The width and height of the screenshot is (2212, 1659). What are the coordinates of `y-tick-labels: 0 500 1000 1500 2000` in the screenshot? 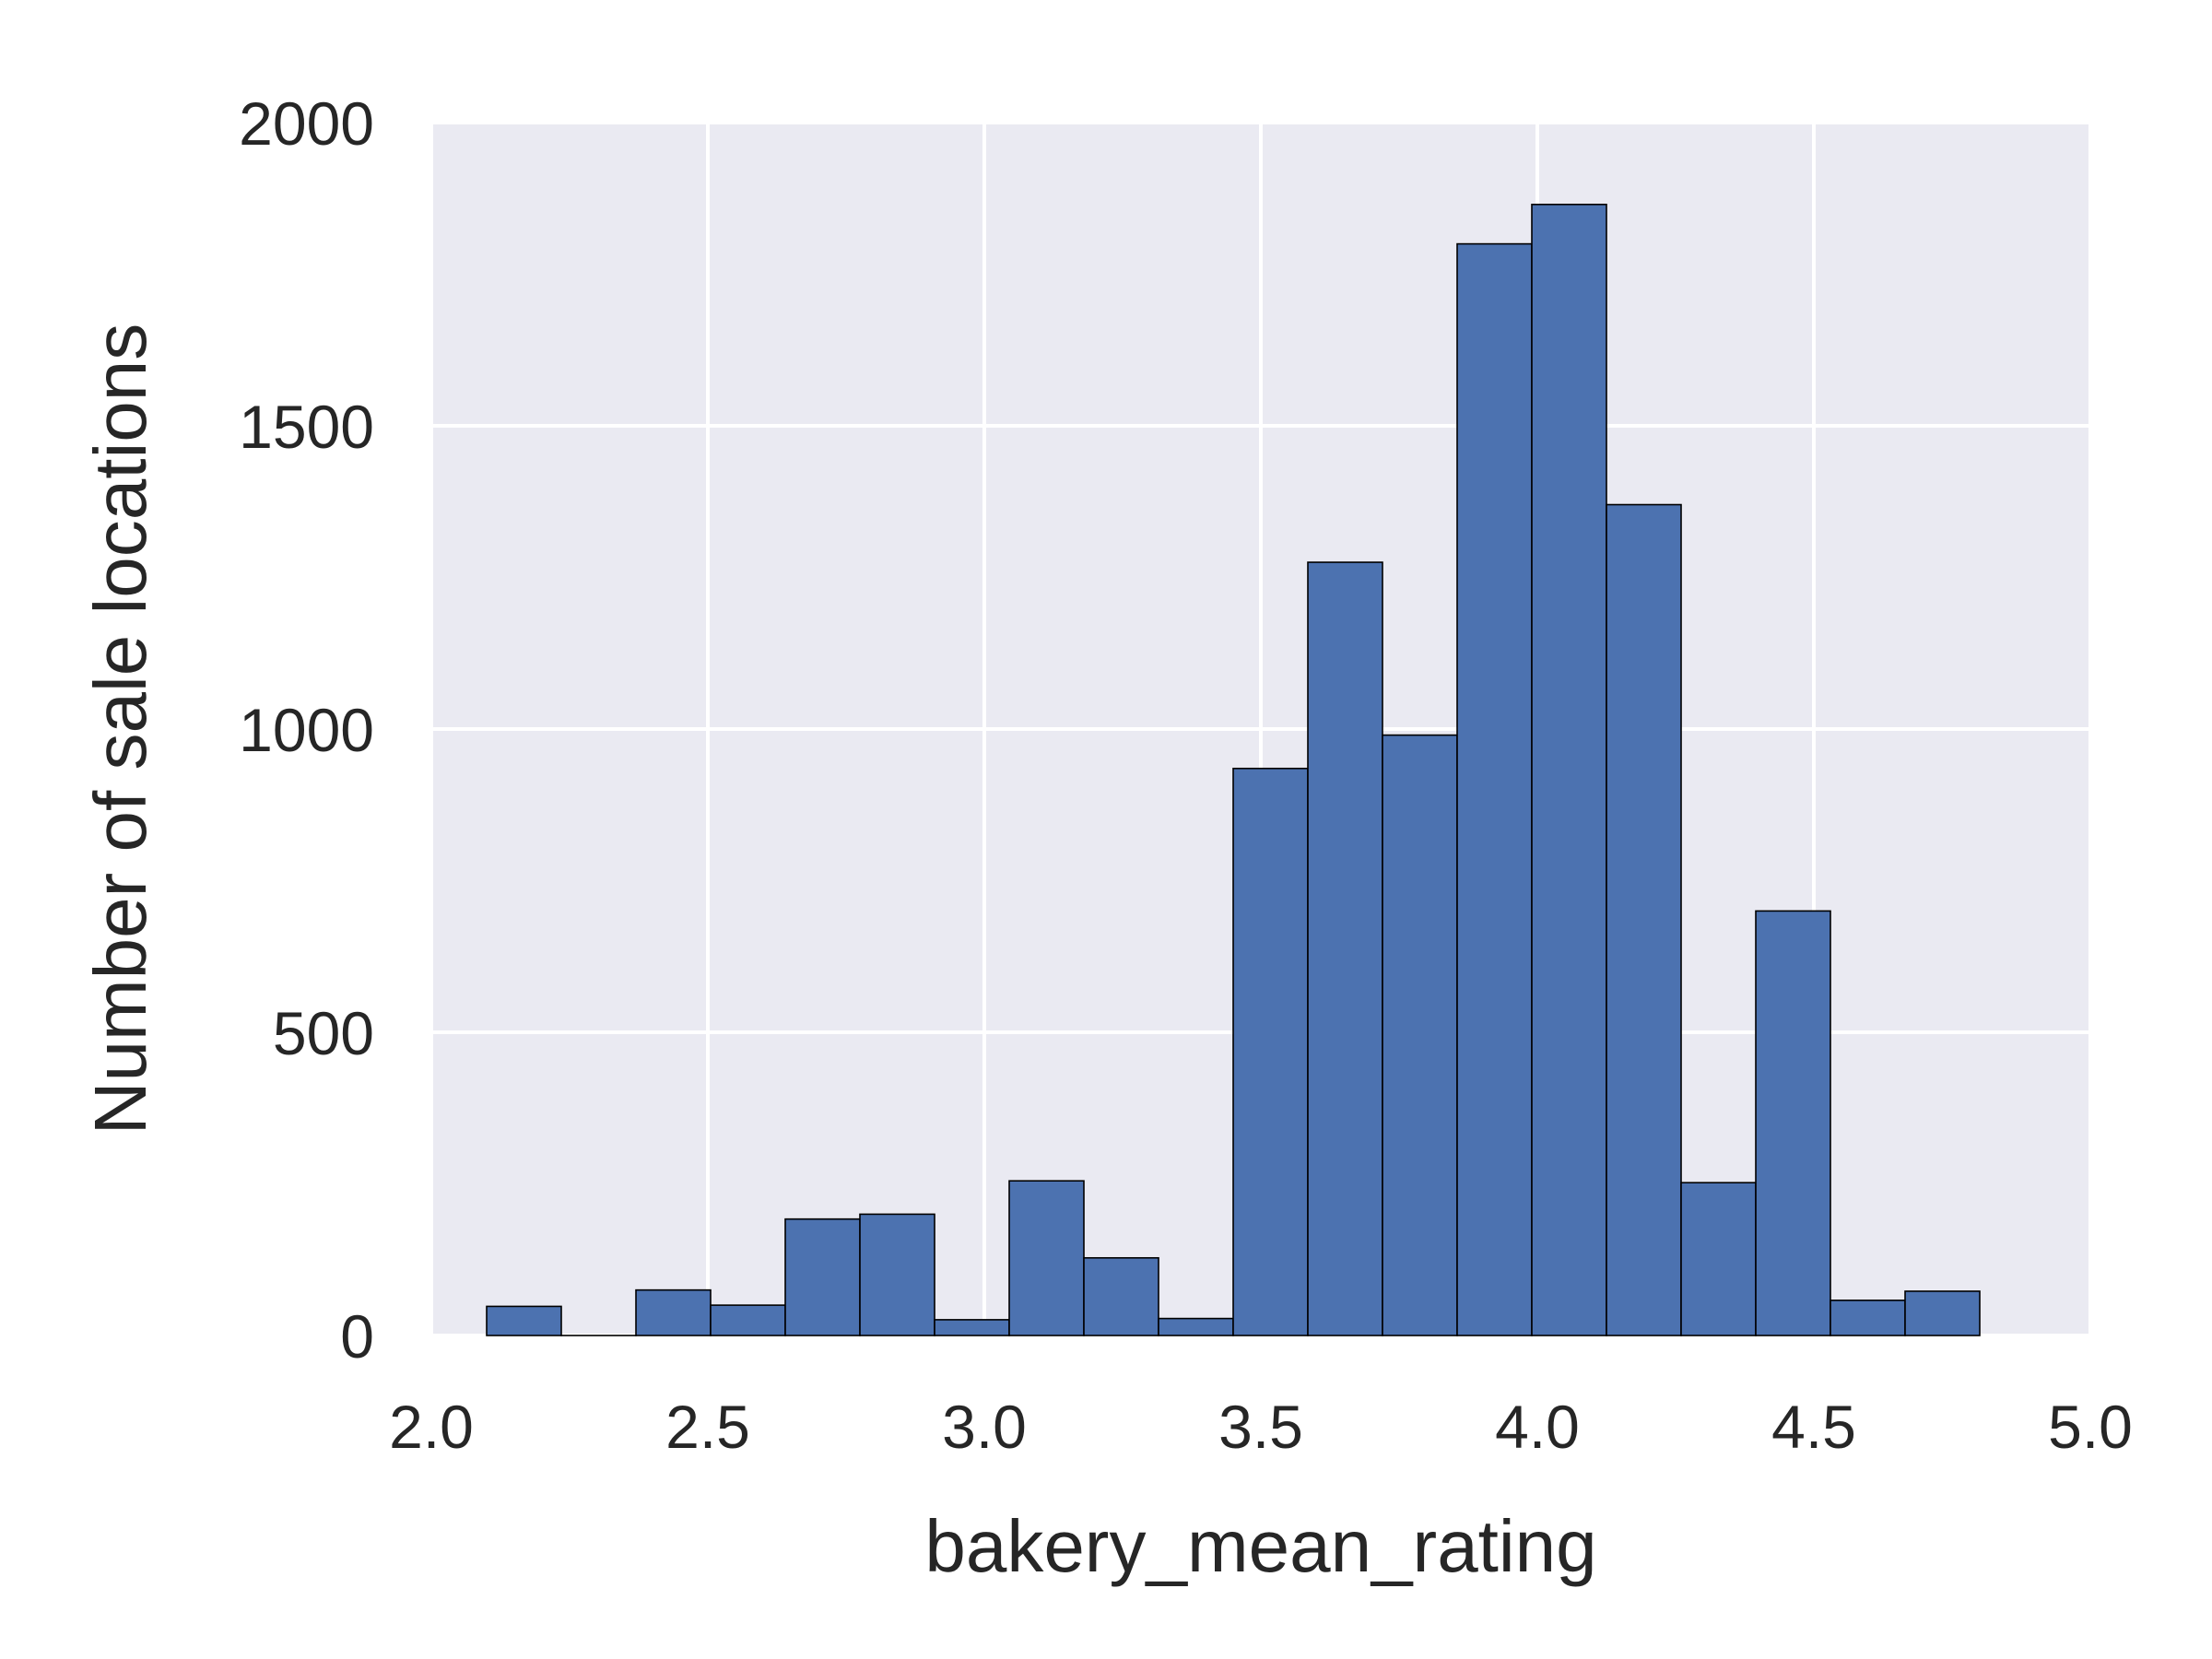 It's located at (306, 730).